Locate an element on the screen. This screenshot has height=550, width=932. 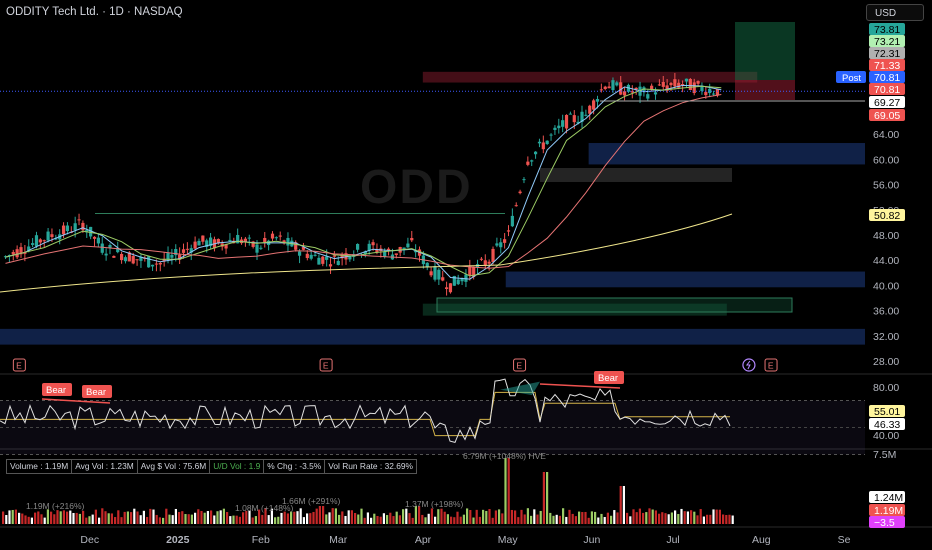
position-target-zone is located at coordinates (765, 51).